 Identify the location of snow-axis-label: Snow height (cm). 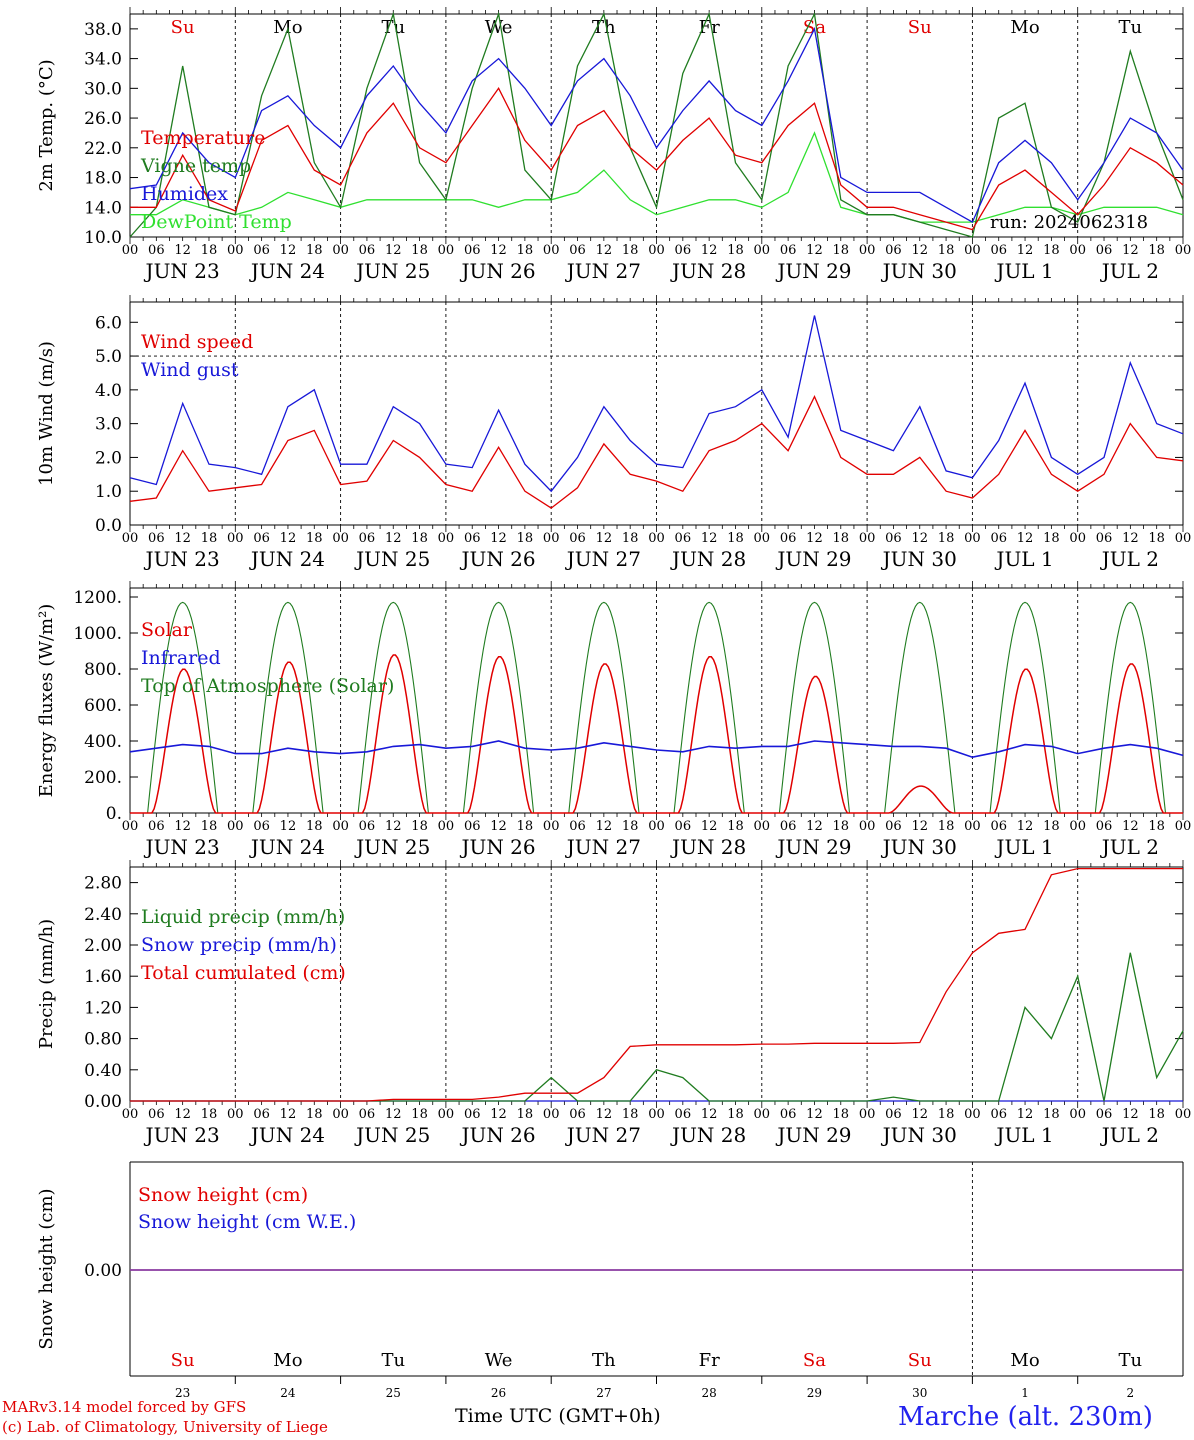
(46, 1268).